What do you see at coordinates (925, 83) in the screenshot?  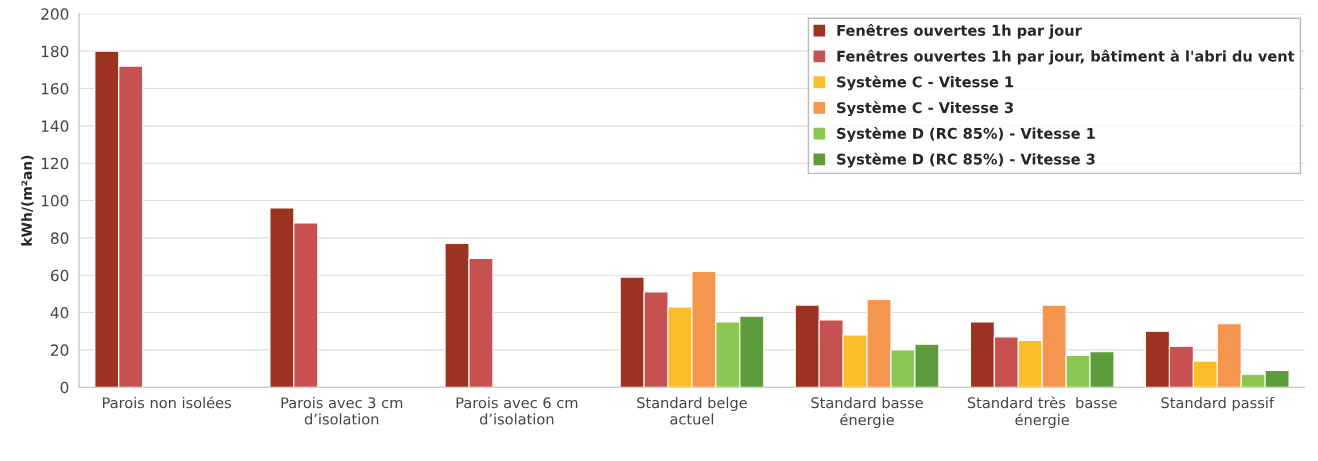 I see `legend-label: Système C - Vitesse 1` at bounding box center [925, 83].